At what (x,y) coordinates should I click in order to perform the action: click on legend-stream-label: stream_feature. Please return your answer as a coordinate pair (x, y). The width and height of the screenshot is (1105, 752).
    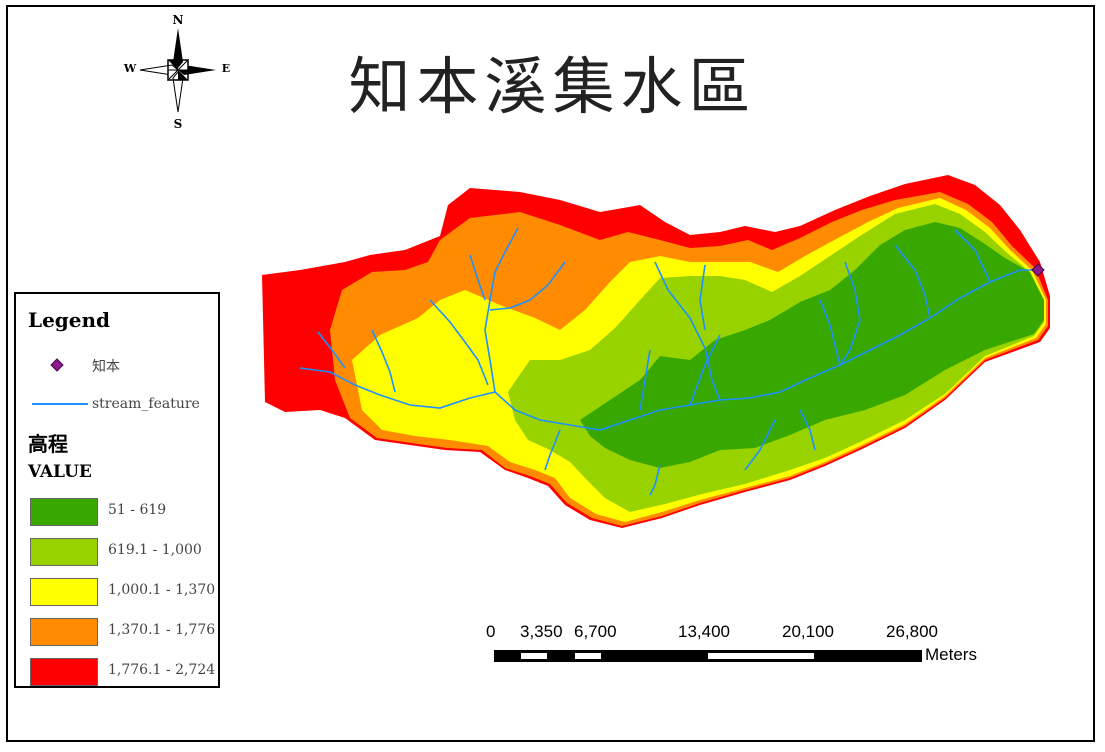
    Looking at the image, I should click on (146, 404).